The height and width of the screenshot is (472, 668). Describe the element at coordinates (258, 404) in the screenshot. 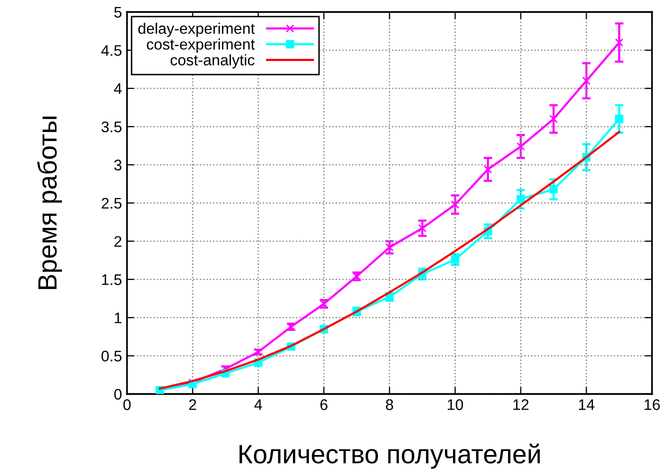

I see `x-tick-label: 4` at that location.